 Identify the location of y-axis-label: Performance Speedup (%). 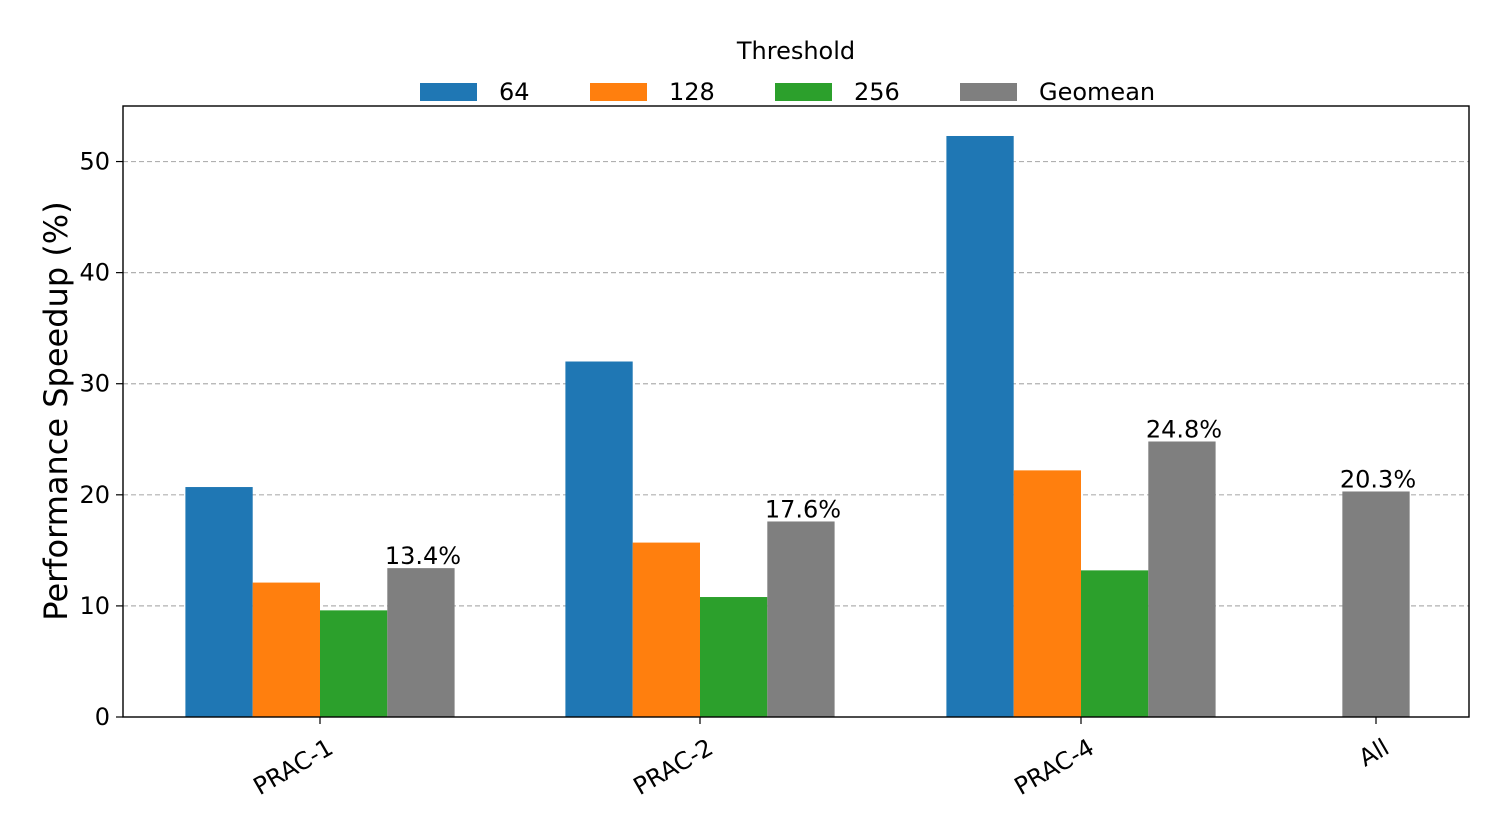
(56, 410).